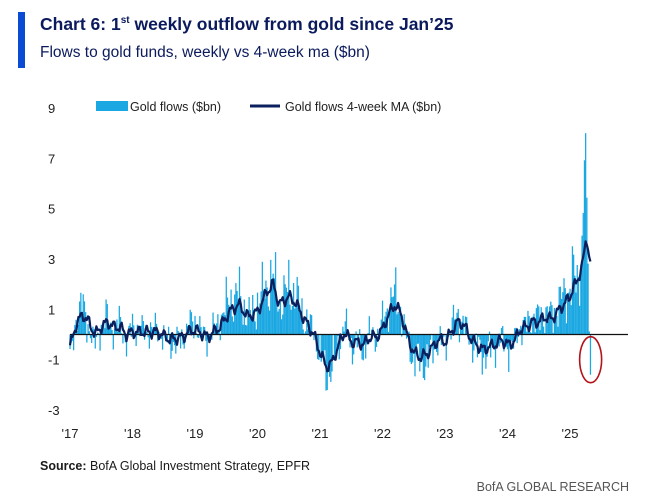  What do you see at coordinates (363, 107) in the screenshot?
I see `legend-label-gold-flows-ma: Gold flows 4-week MA ($bn)` at bounding box center [363, 107].